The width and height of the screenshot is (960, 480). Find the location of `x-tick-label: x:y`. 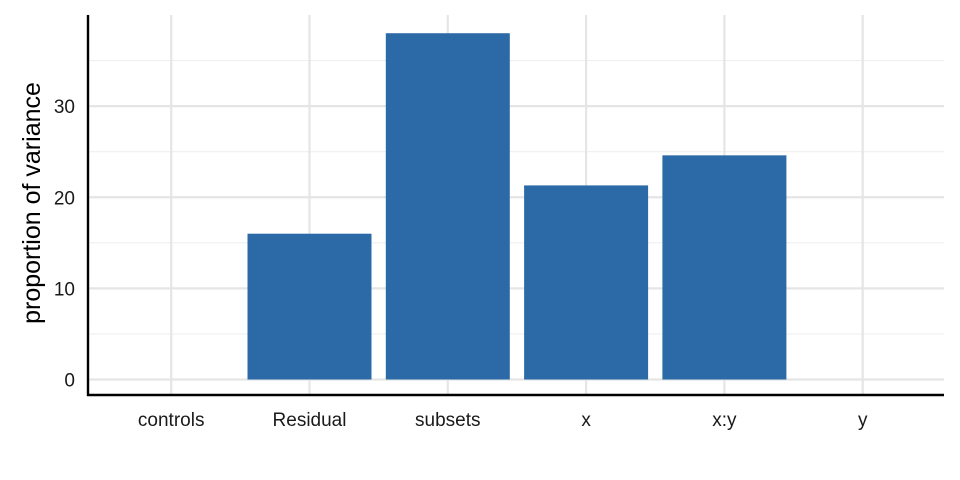

x-tick-label: x:y is located at coordinates (724, 420).